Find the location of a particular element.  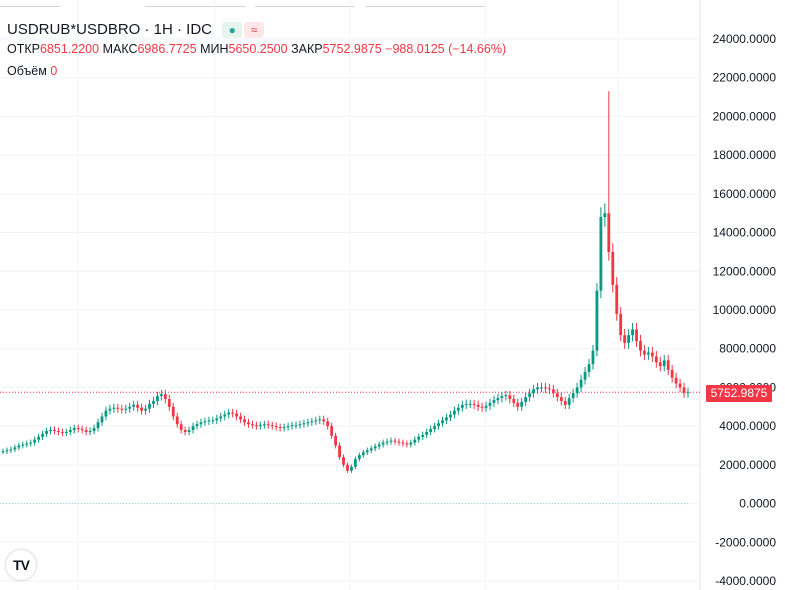

volume-legend: Объём 0 is located at coordinates (32, 71).